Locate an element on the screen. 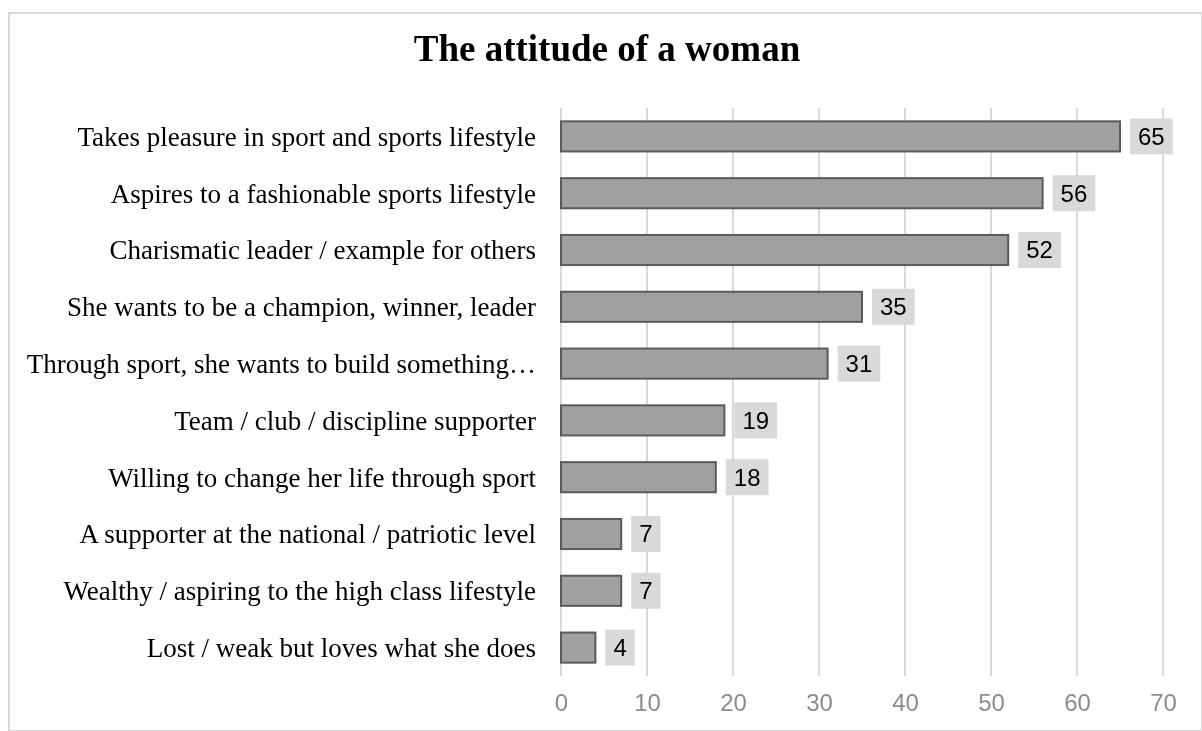 The image size is (1202, 731). x-tick-label: 40 is located at coordinates (905, 703).